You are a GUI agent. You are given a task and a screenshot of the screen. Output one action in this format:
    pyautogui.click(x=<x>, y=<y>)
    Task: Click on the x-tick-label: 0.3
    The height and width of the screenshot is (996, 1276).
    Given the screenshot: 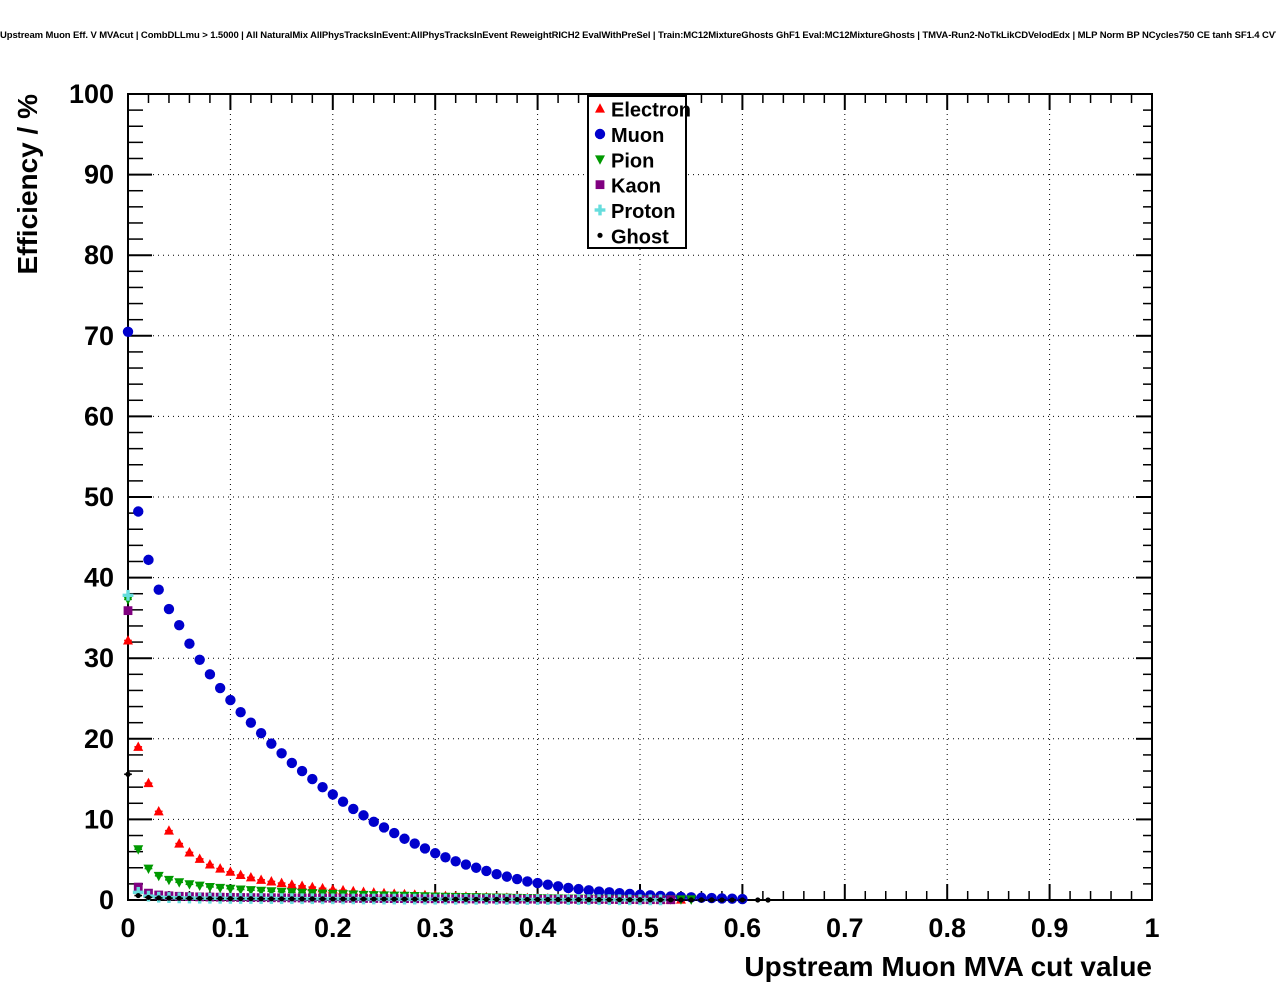 What is the action you would take?
    pyautogui.click(x=435, y=928)
    